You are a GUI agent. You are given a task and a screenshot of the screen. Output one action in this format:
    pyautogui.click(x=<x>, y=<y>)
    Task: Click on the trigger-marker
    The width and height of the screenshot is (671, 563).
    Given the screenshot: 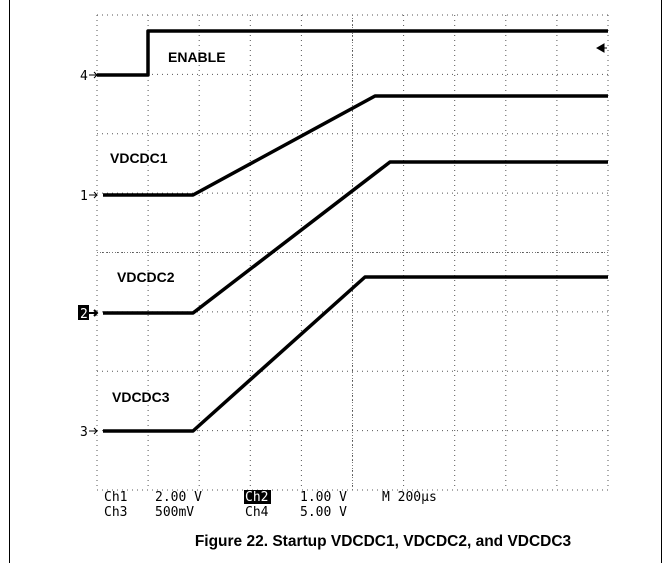 What is the action you would take?
    pyautogui.click(x=601, y=48)
    